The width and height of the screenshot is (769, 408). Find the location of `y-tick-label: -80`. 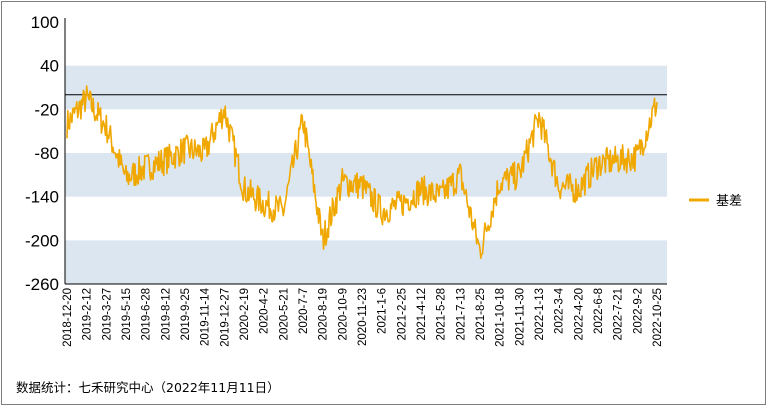

y-tick-label: -80 is located at coordinates (46, 153).